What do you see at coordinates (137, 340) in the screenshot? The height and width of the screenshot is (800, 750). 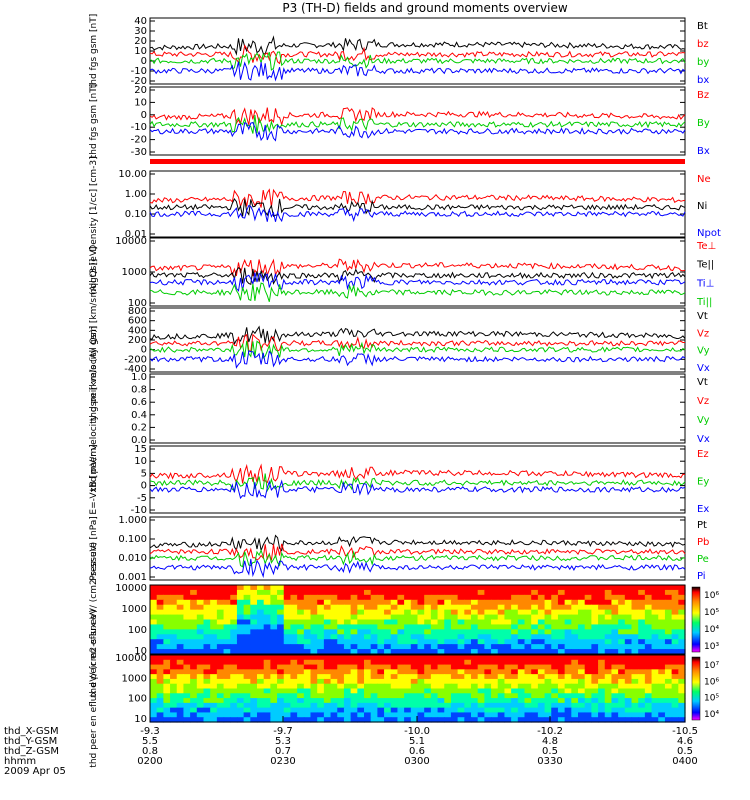 I see `y-tick-label: 200` at bounding box center [137, 340].